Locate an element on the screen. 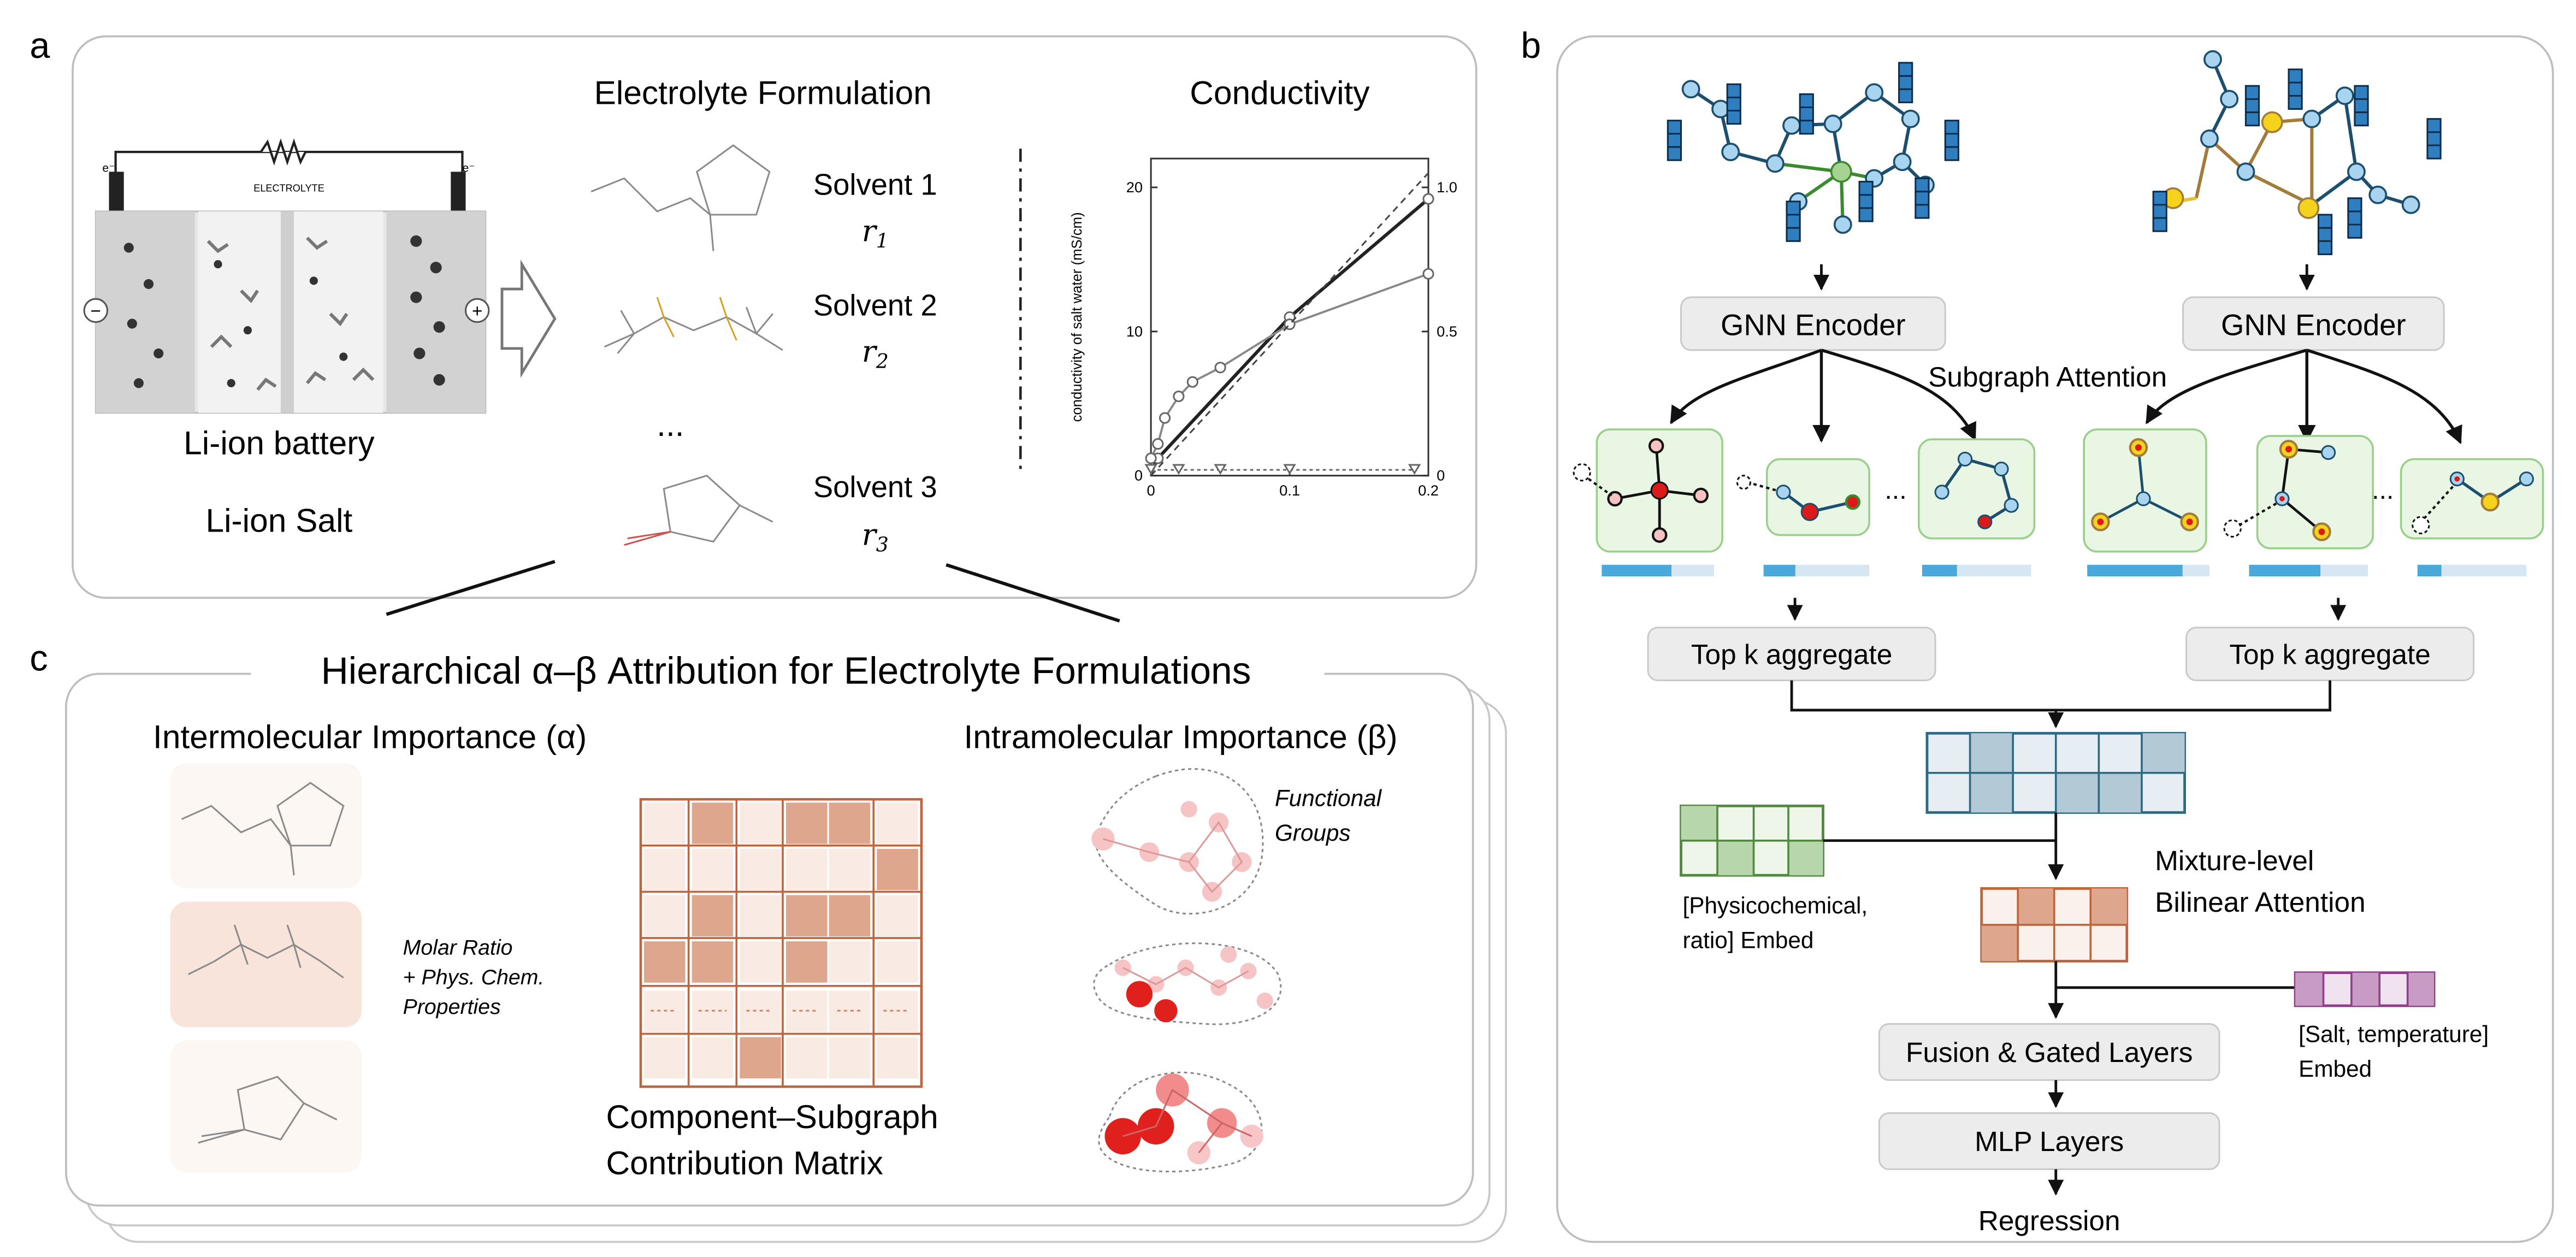 This screenshot has width=2576, height=1257. molar-ratio-line1: Molar Ratio is located at coordinates (458, 947).